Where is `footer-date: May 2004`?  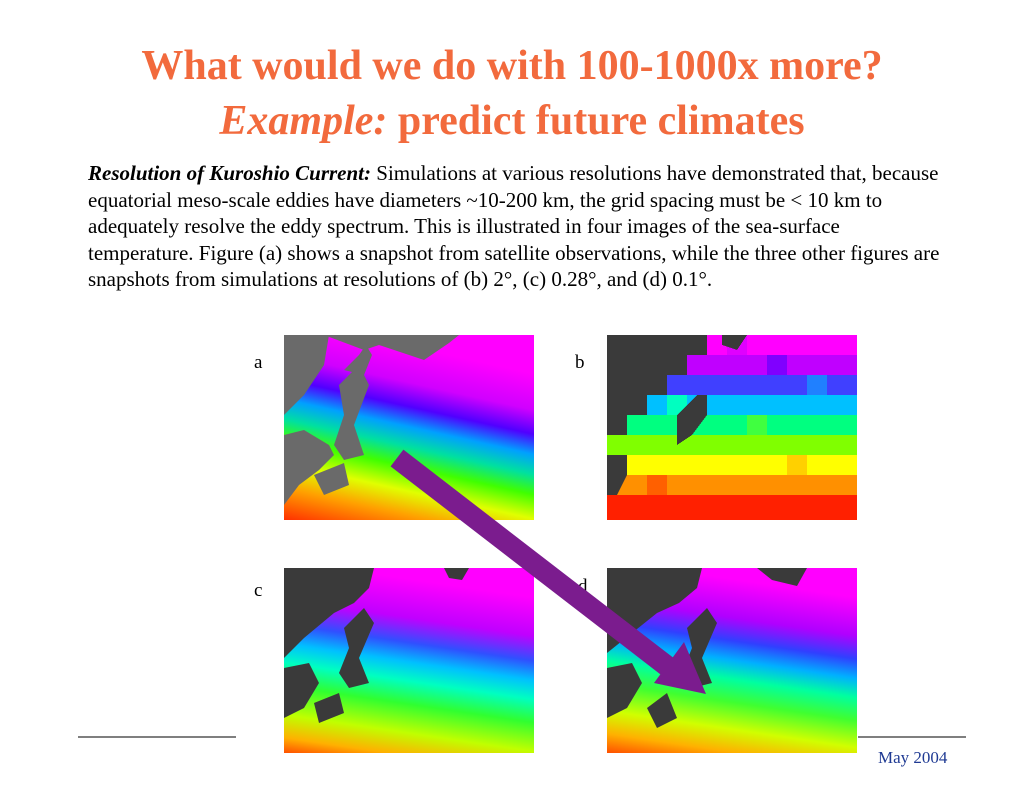 footer-date: May 2004 is located at coordinates (913, 757).